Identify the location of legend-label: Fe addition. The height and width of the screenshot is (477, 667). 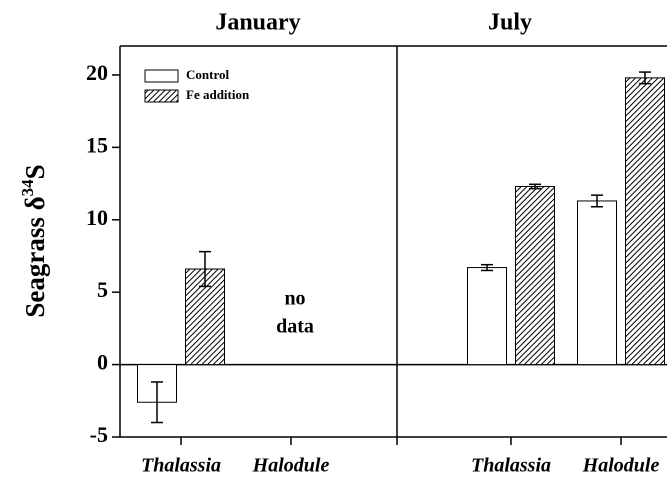
(218, 94).